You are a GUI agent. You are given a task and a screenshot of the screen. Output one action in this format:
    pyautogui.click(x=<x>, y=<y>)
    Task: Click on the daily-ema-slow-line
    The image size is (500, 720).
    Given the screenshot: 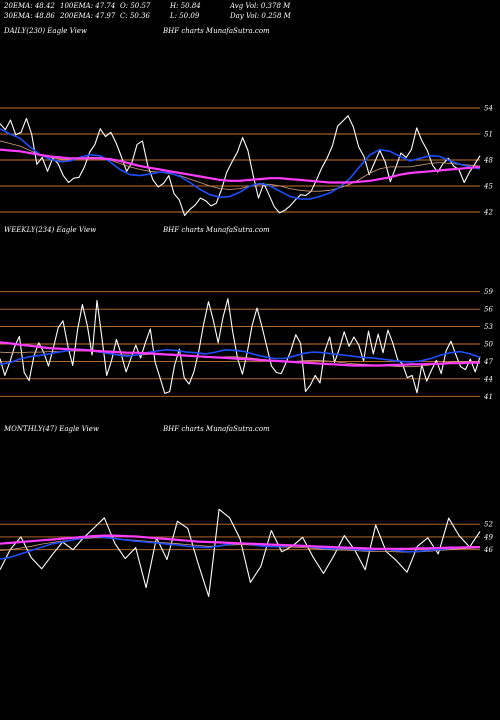 What is the action you would take?
    pyautogui.click(x=240, y=166)
    